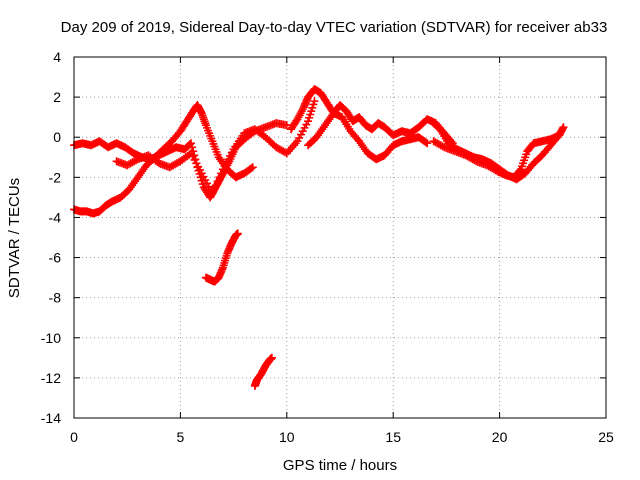 The width and height of the screenshot is (640, 480). I want to click on series-sat-f, so click(372, 116).